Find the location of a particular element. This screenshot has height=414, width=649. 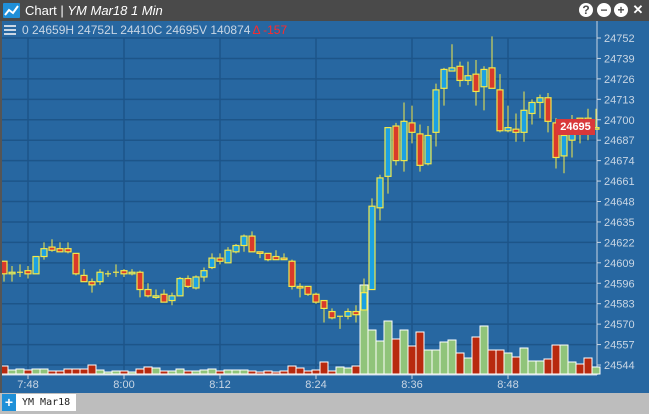

y-tick-label: 24596 is located at coordinates (619, 284).